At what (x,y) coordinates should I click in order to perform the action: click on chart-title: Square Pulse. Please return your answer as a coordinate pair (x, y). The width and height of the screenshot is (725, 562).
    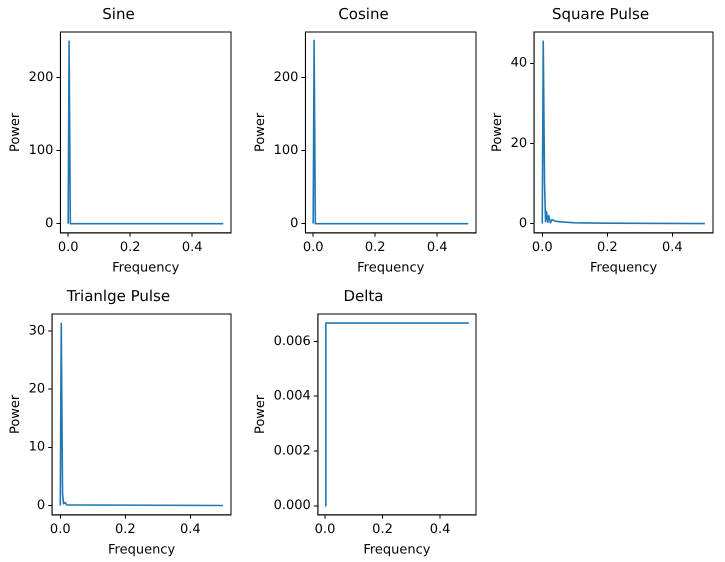
    Looking at the image, I should click on (601, 13).